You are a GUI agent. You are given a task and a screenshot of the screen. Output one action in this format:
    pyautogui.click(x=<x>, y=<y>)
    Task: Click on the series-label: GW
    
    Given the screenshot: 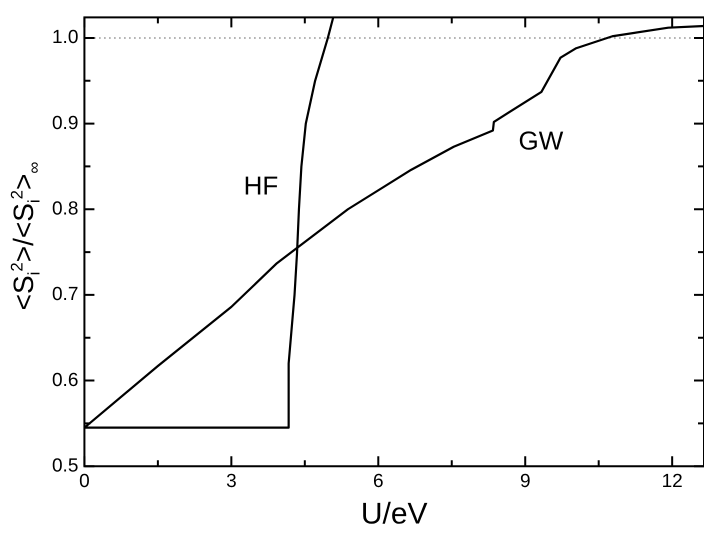 What is the action you would take?
    pyautogui.click(x=541, y=141)
    